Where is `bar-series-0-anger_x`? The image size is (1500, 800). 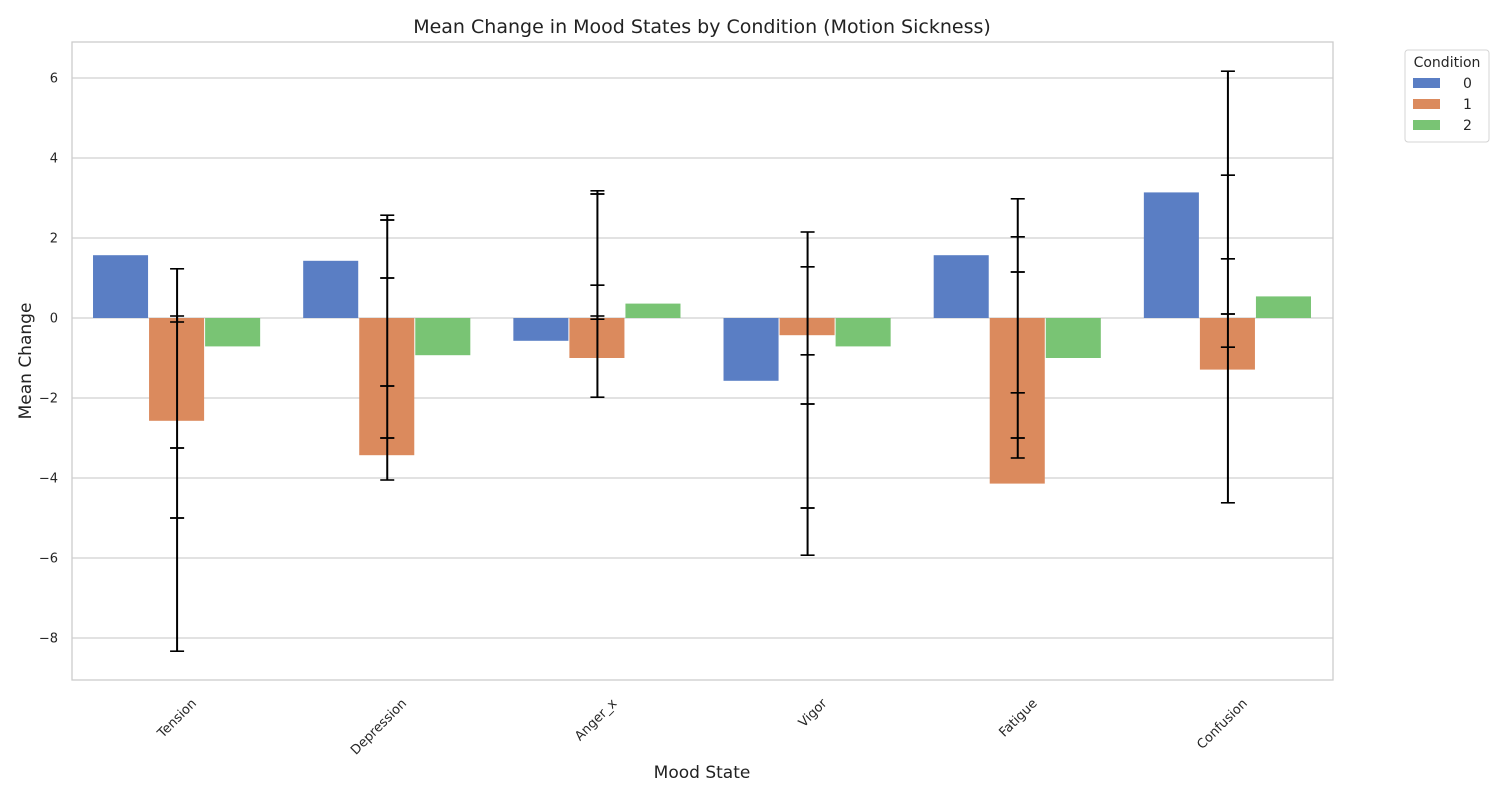 bar-series-0-anger_x is located at coordinates (541, 329).